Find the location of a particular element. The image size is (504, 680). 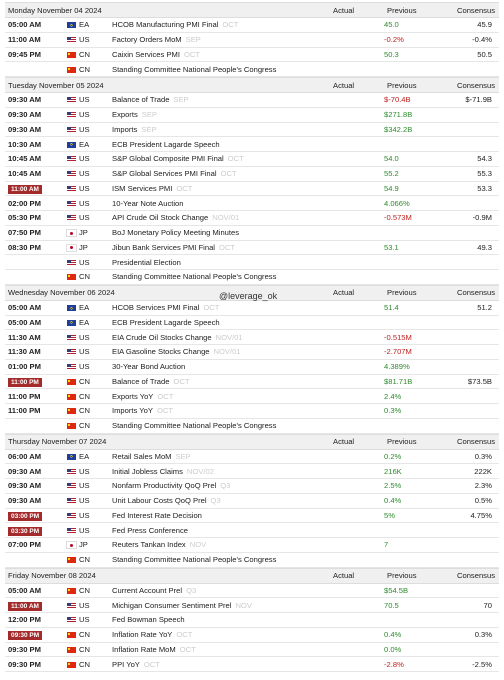

event-cell: S&P Global Services PMI Final OCT is located at coordinates (221, 173).